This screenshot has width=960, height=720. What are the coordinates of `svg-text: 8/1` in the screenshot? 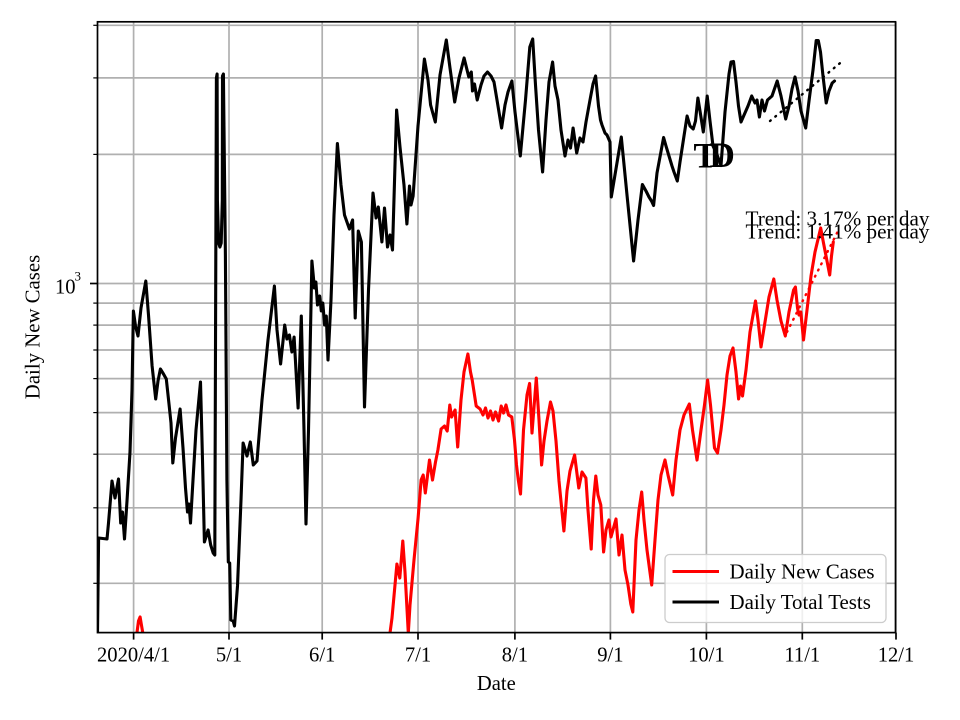 It's located at (515, 656).